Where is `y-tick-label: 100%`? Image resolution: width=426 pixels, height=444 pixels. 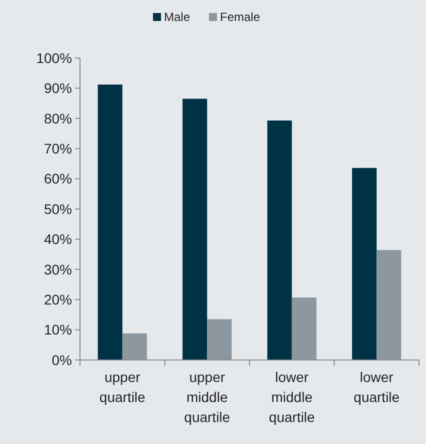 y-tick-label: 100% is located at coordinates (54, 58).